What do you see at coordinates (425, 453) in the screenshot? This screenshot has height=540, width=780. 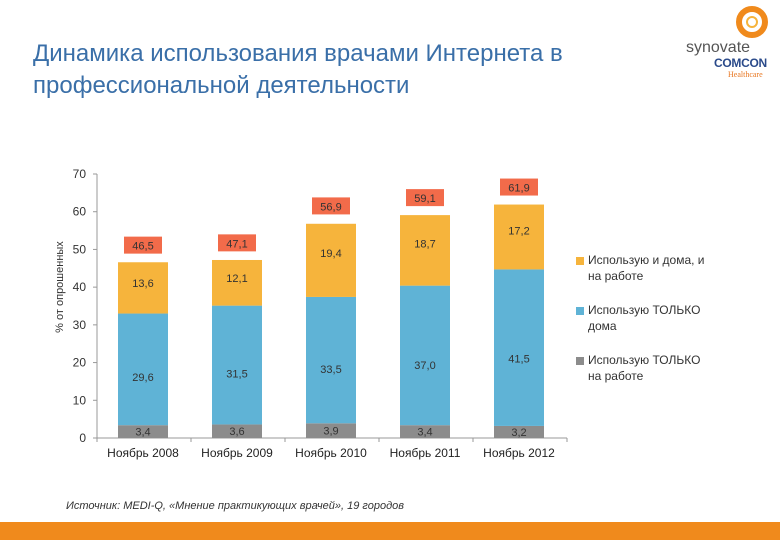 I see `x-tick-label: Ноябрь 2011` at bounding box center [425, 453].